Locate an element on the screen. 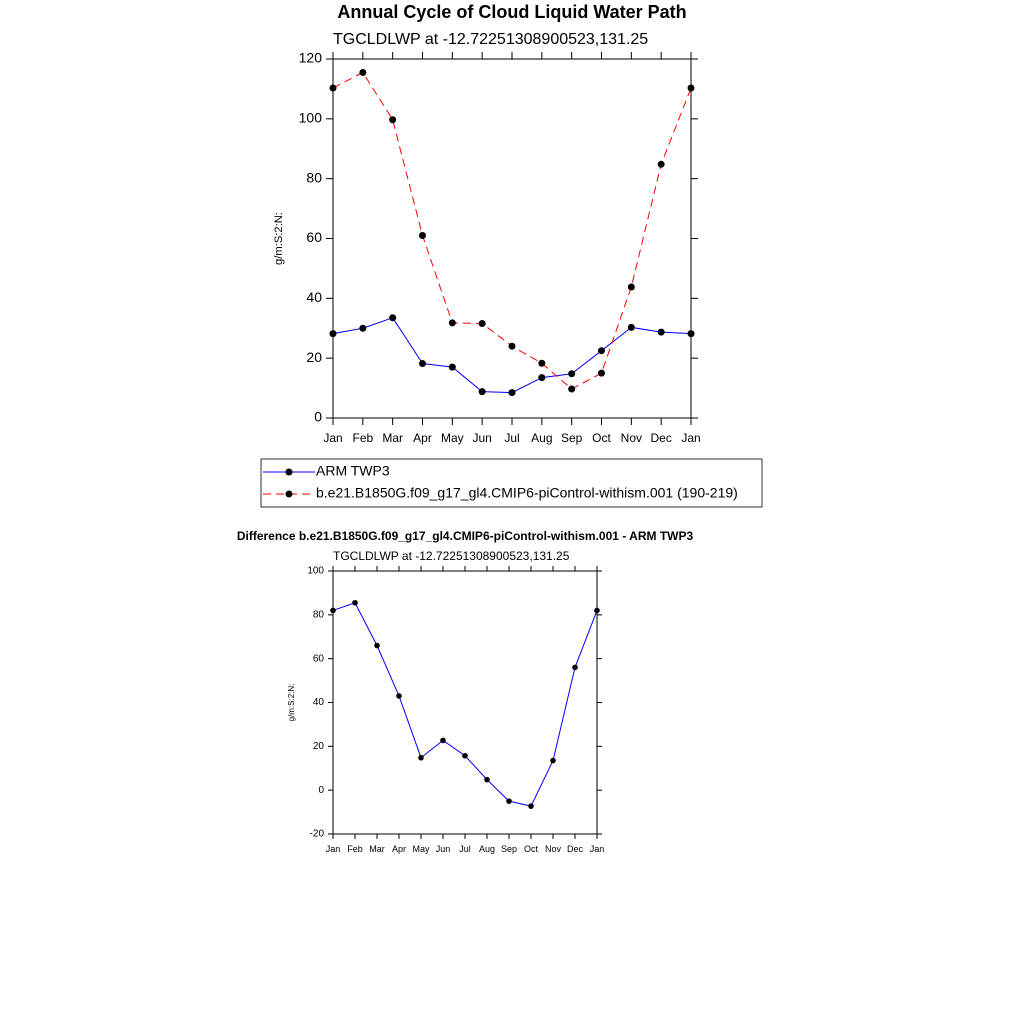 The height and width of the screenshot is (1024, 1024). y-tick-label: 120 is located at coordinates (311, 58).